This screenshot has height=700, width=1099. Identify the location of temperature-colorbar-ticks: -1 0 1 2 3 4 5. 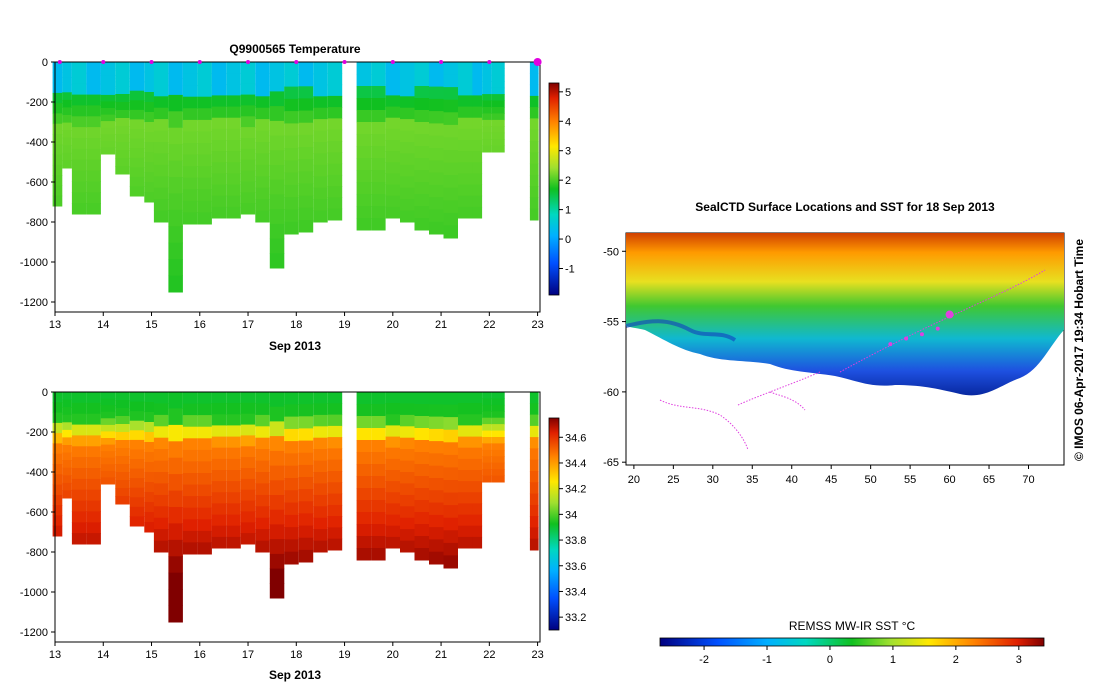
(567, 181).